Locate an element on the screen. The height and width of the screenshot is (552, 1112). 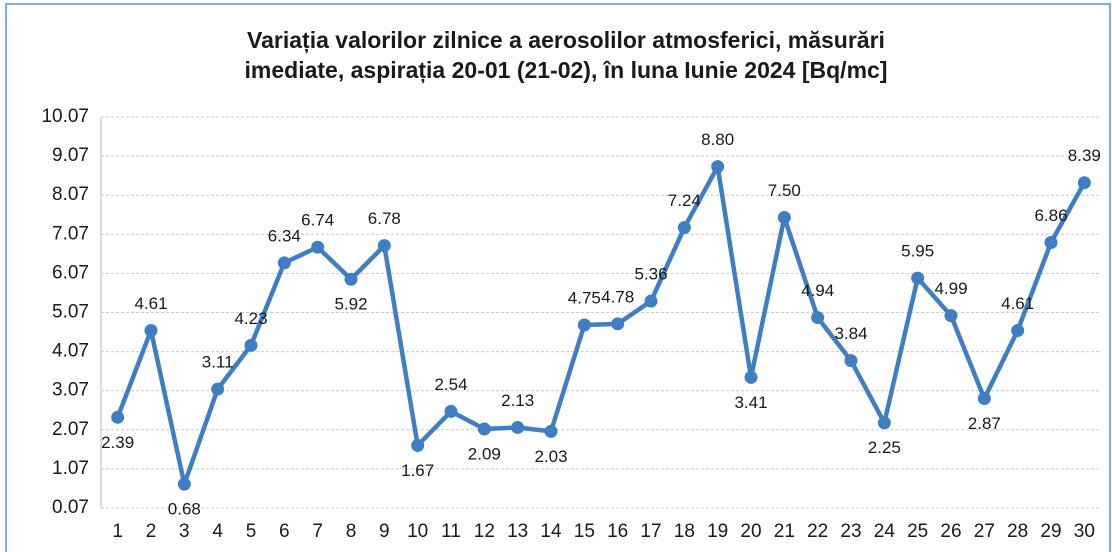
x-tick-label: 27 is located at coordinates (984, 531).